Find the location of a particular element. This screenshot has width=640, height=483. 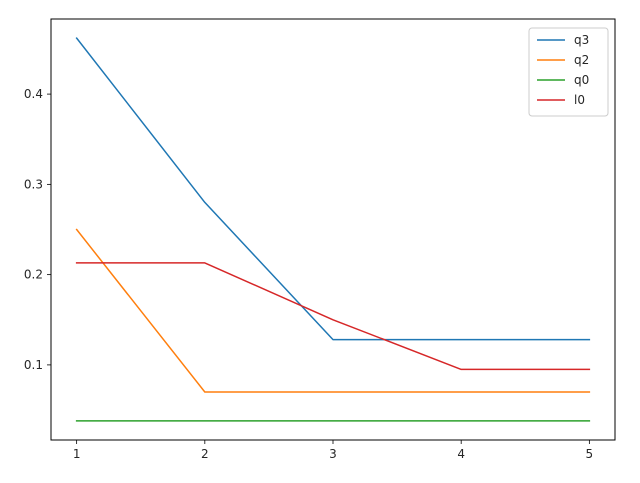

y-axis: 0.1 0.2 0.3 0.4 is located at coordinates (37, 229).